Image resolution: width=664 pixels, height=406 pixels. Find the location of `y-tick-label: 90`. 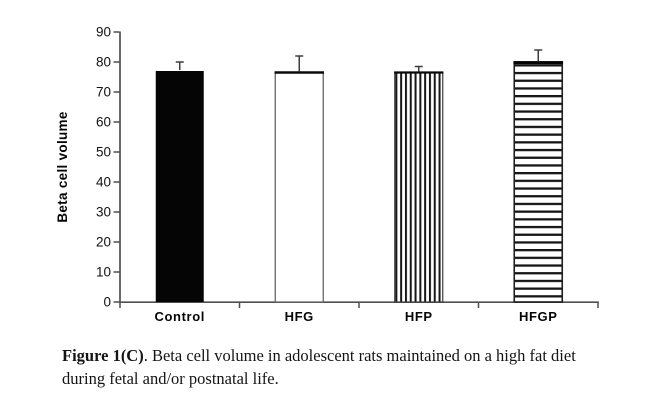

y-tick-label: 90 is located at coordinates (103, 32).